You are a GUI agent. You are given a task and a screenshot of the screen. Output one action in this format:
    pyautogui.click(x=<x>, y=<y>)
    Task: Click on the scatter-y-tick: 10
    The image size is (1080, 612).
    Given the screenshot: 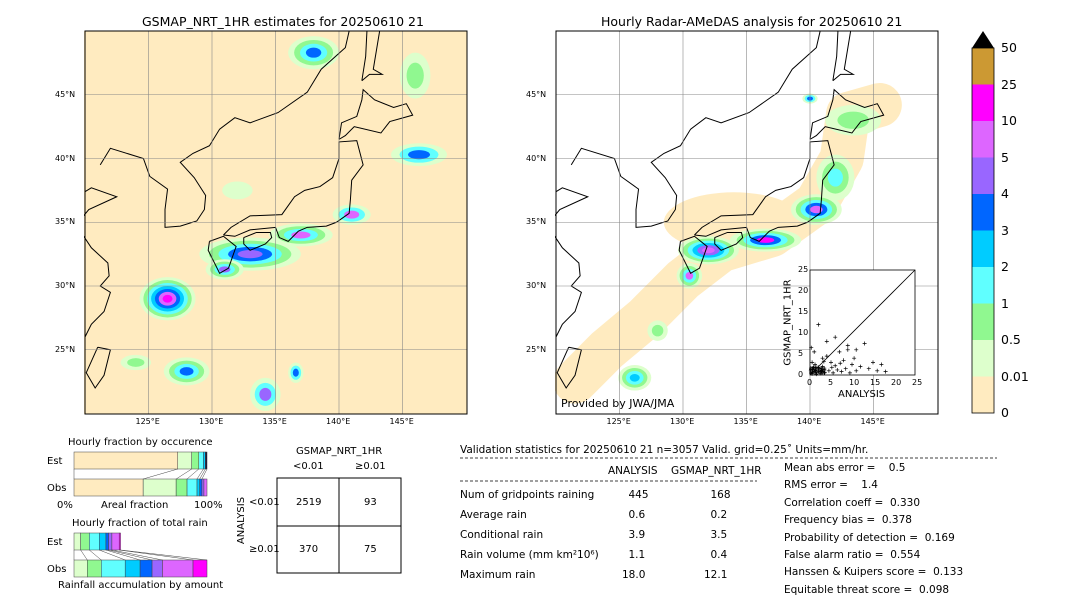 What is the action you would take?
    pyautogui.click(x=803, y=332)
    